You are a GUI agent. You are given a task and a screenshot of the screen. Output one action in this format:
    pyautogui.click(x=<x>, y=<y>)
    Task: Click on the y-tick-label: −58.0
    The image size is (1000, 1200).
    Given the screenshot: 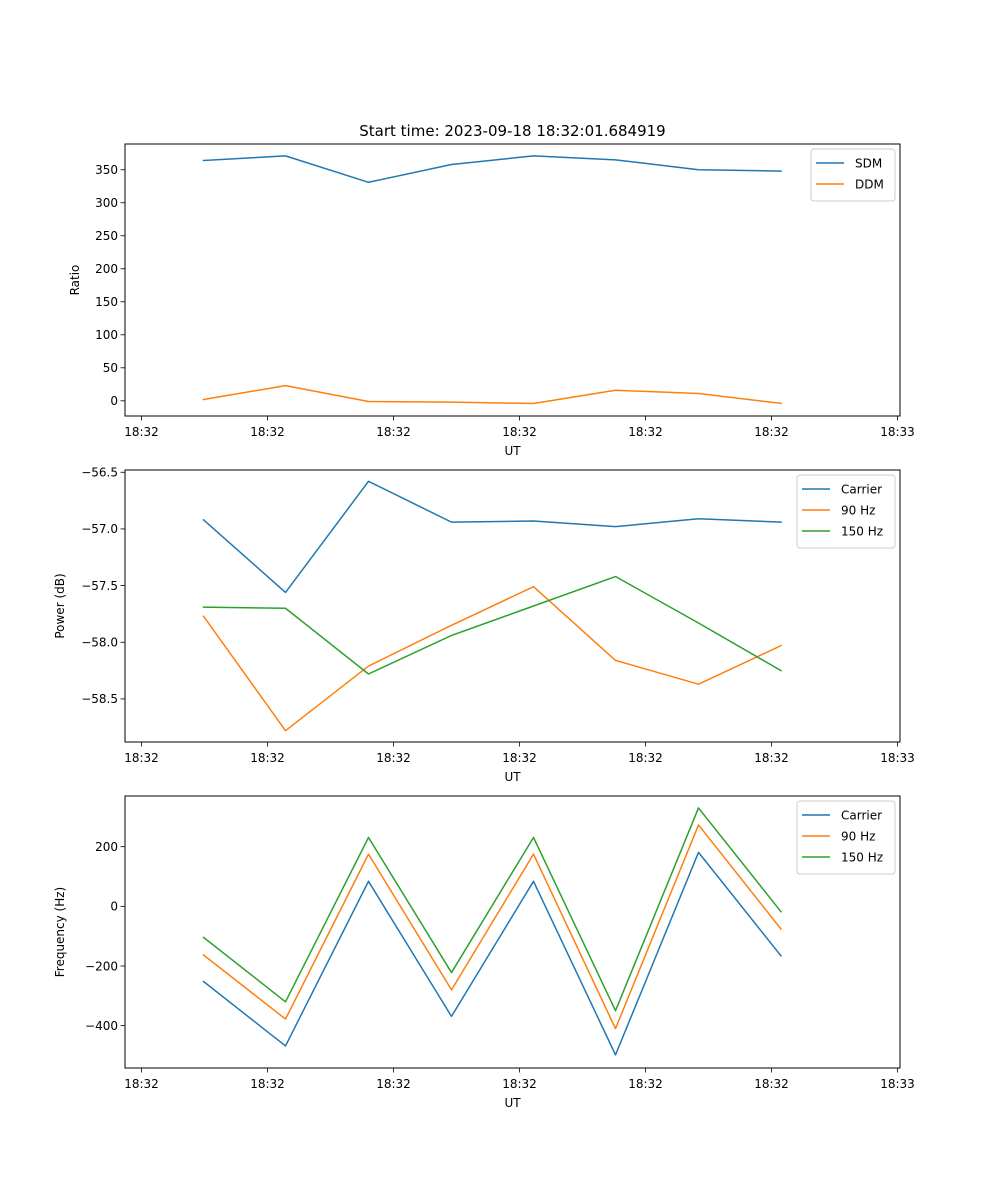 What is the action you would take?
    pyautogui.click(x=99, y=643)
    